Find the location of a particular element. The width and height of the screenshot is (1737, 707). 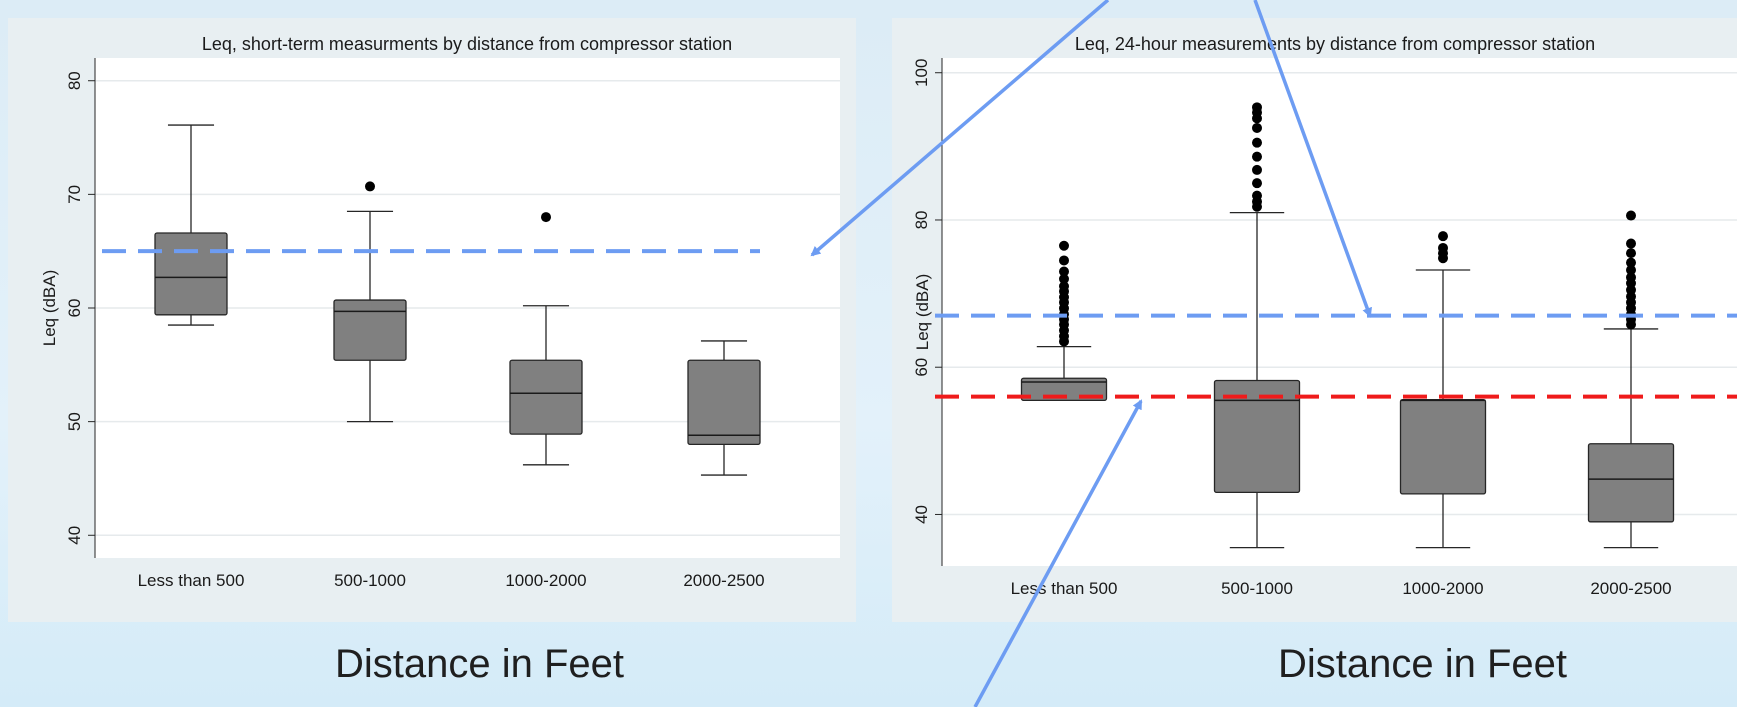

reference-lines is located at coordinates (1336, 356).